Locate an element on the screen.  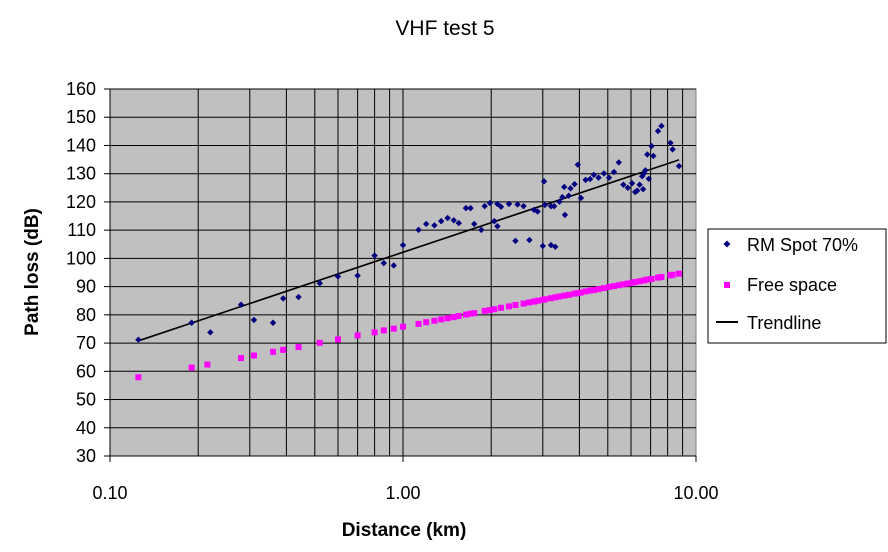
y-tick-label: 160 is located at coordinates (81, 89).